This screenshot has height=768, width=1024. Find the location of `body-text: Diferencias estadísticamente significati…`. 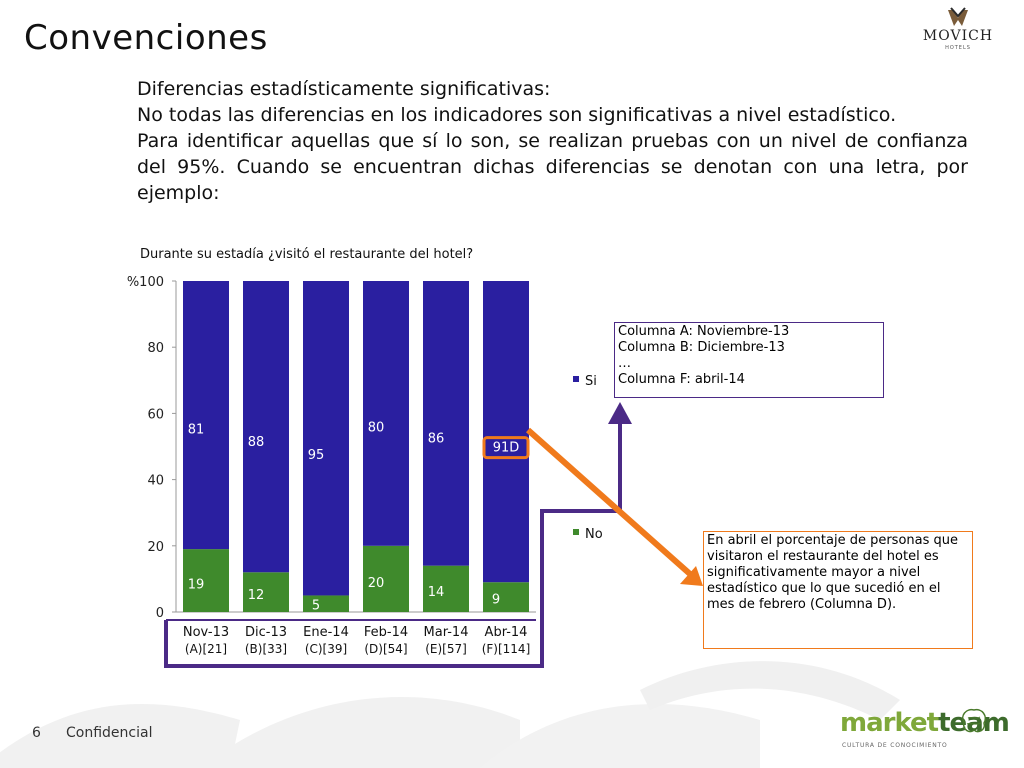

body-text: Diferencias estadísticamente significati… is located at coordinates (552, 141).